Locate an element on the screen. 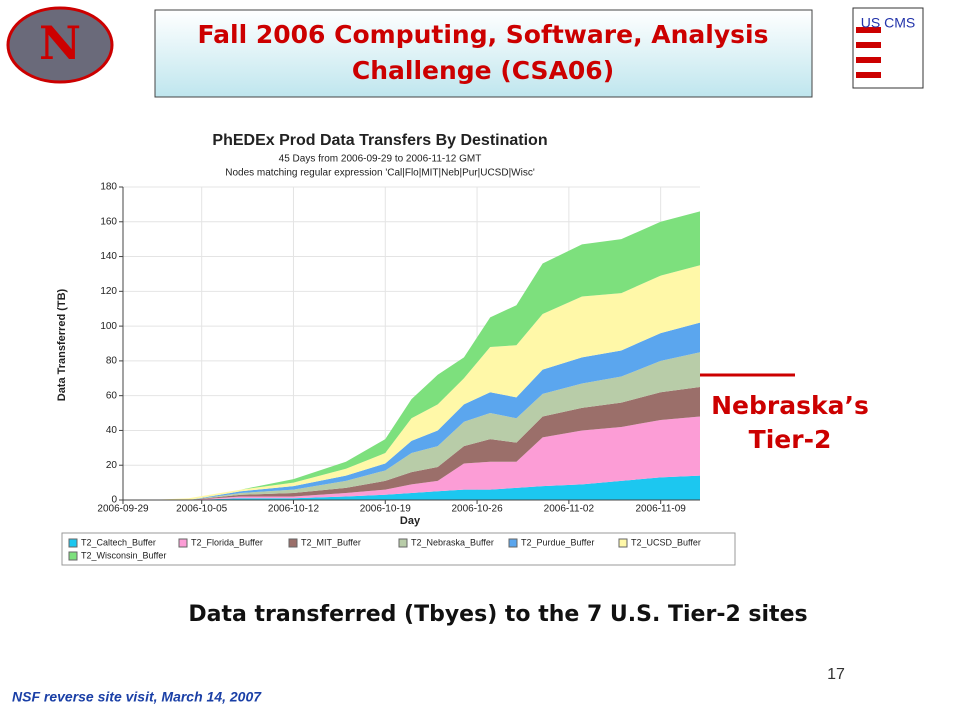  y-tick-label: 0 is located at coordinates (114, 500).